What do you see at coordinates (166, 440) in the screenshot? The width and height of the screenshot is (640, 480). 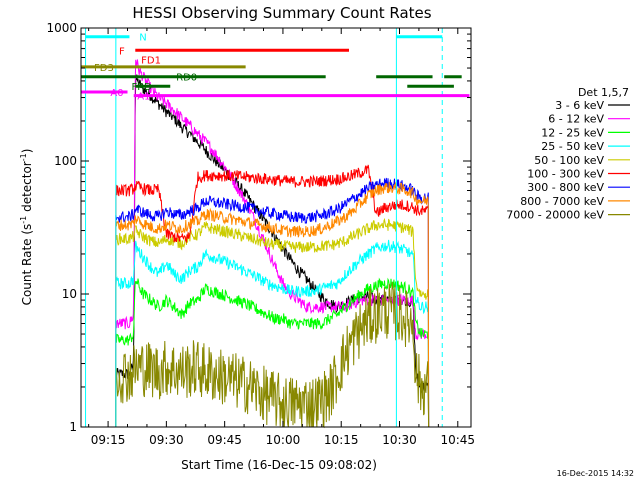 I see `x-tick-label: 09:30` at bounding box center [166, 440].